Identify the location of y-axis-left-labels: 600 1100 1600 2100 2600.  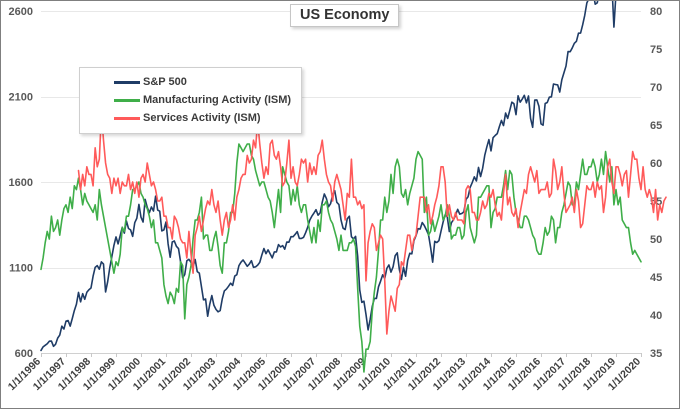
(21, 183).